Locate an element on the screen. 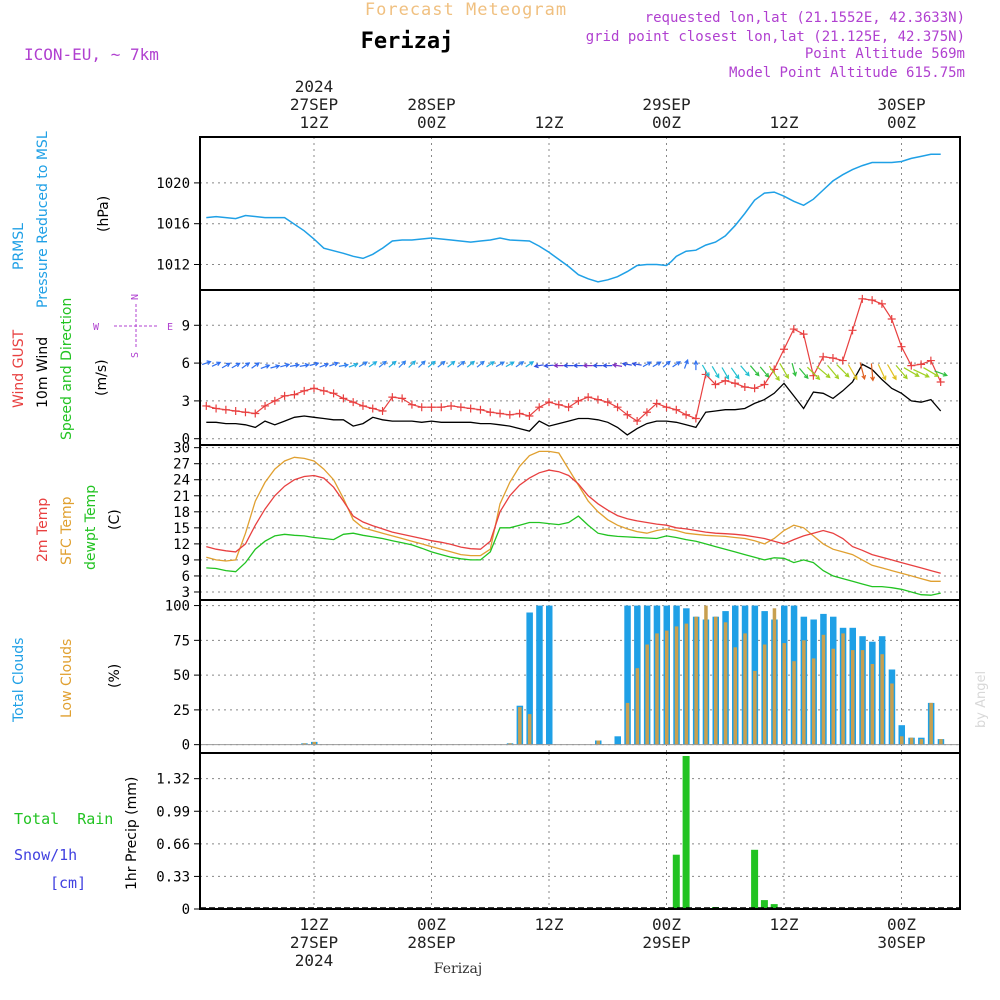  pressure-line is located at coordinates (573, 218).